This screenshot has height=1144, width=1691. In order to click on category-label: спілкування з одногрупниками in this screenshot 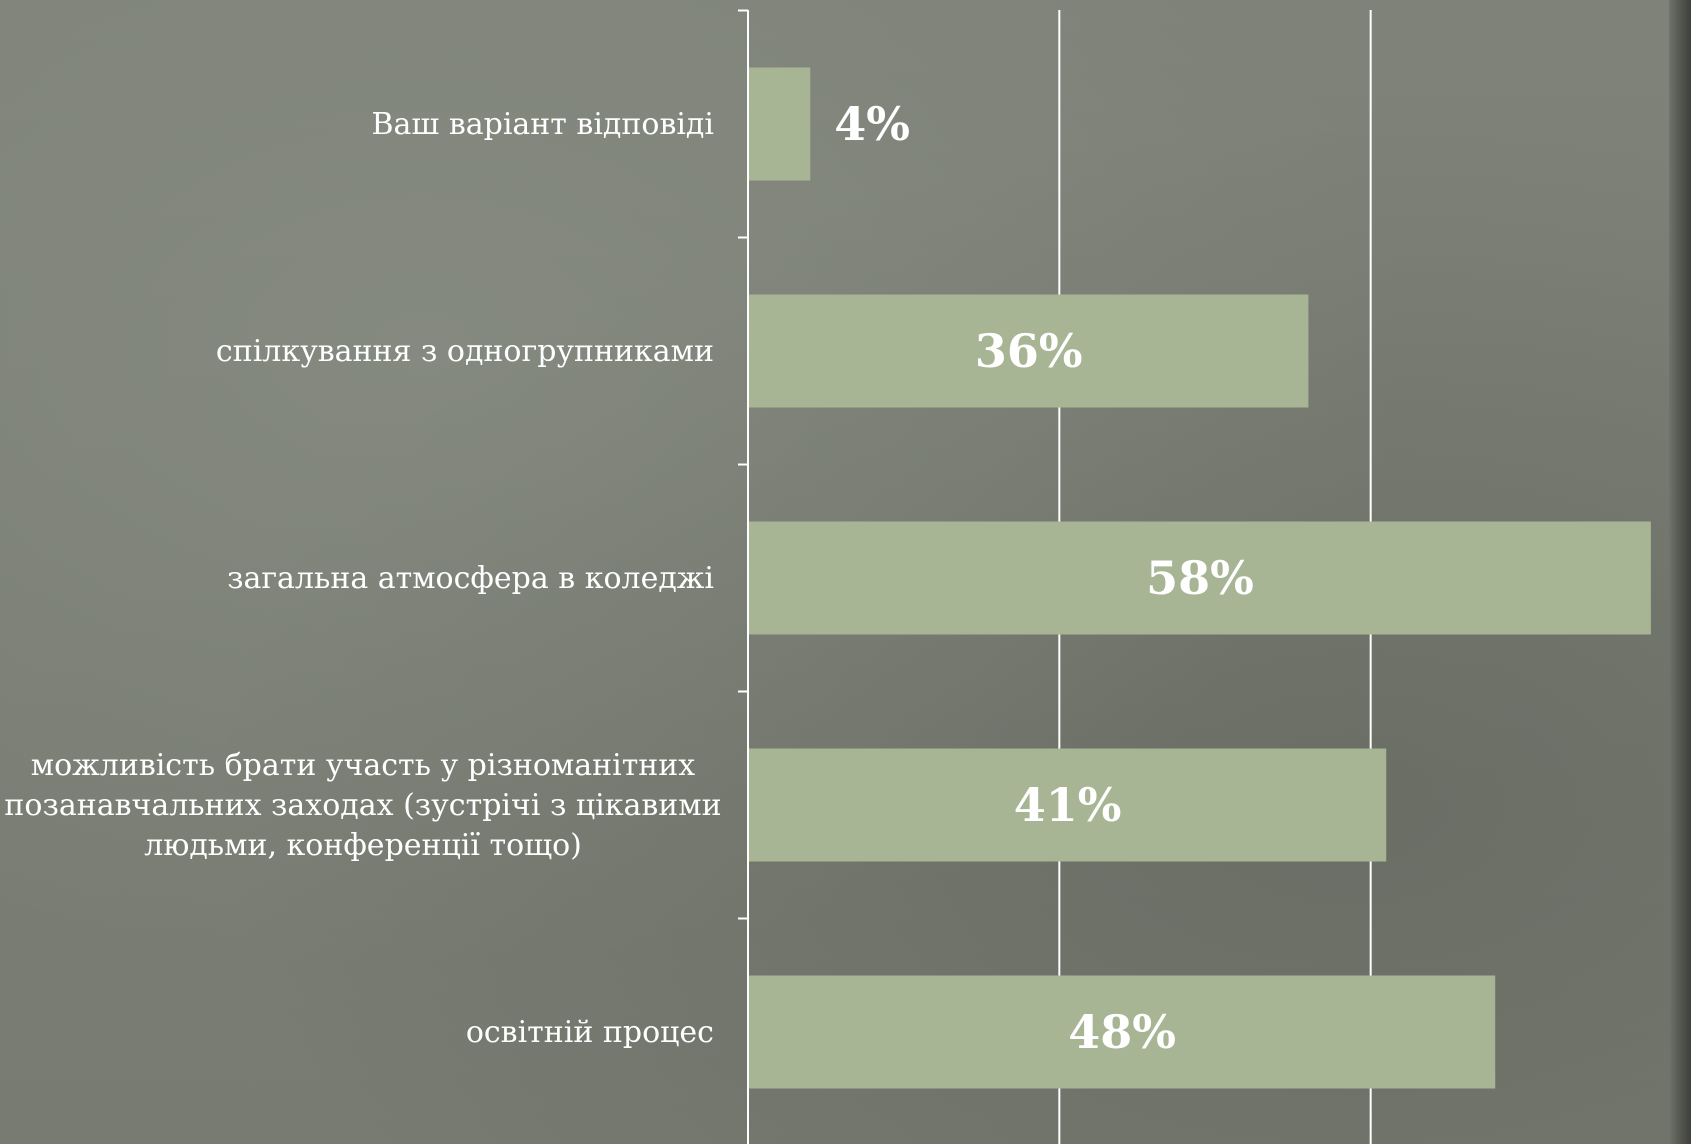, I will do `click(465, 351)`.